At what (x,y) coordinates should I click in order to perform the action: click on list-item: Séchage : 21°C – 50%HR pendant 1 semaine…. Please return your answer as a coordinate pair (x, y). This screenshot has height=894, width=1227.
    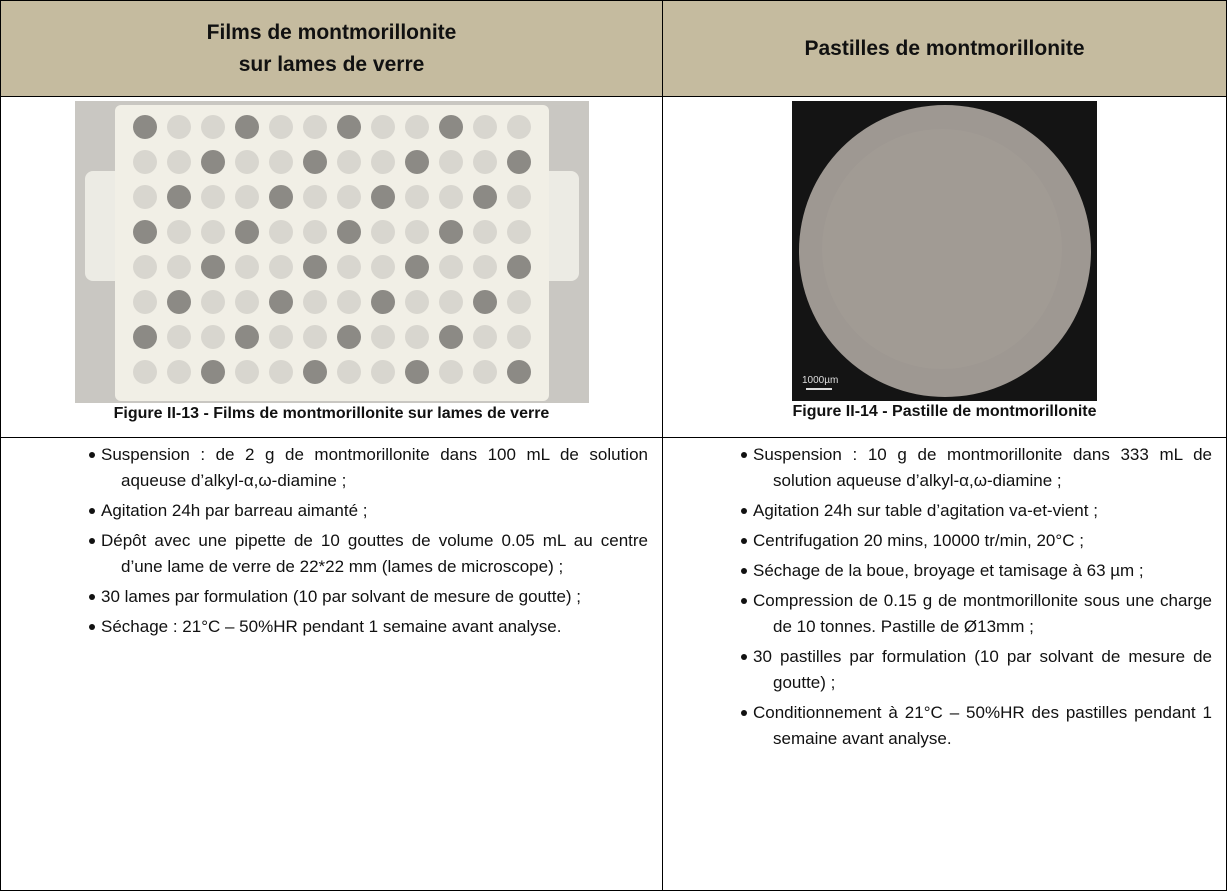
    Looking at the image, I should click on (324, 627).